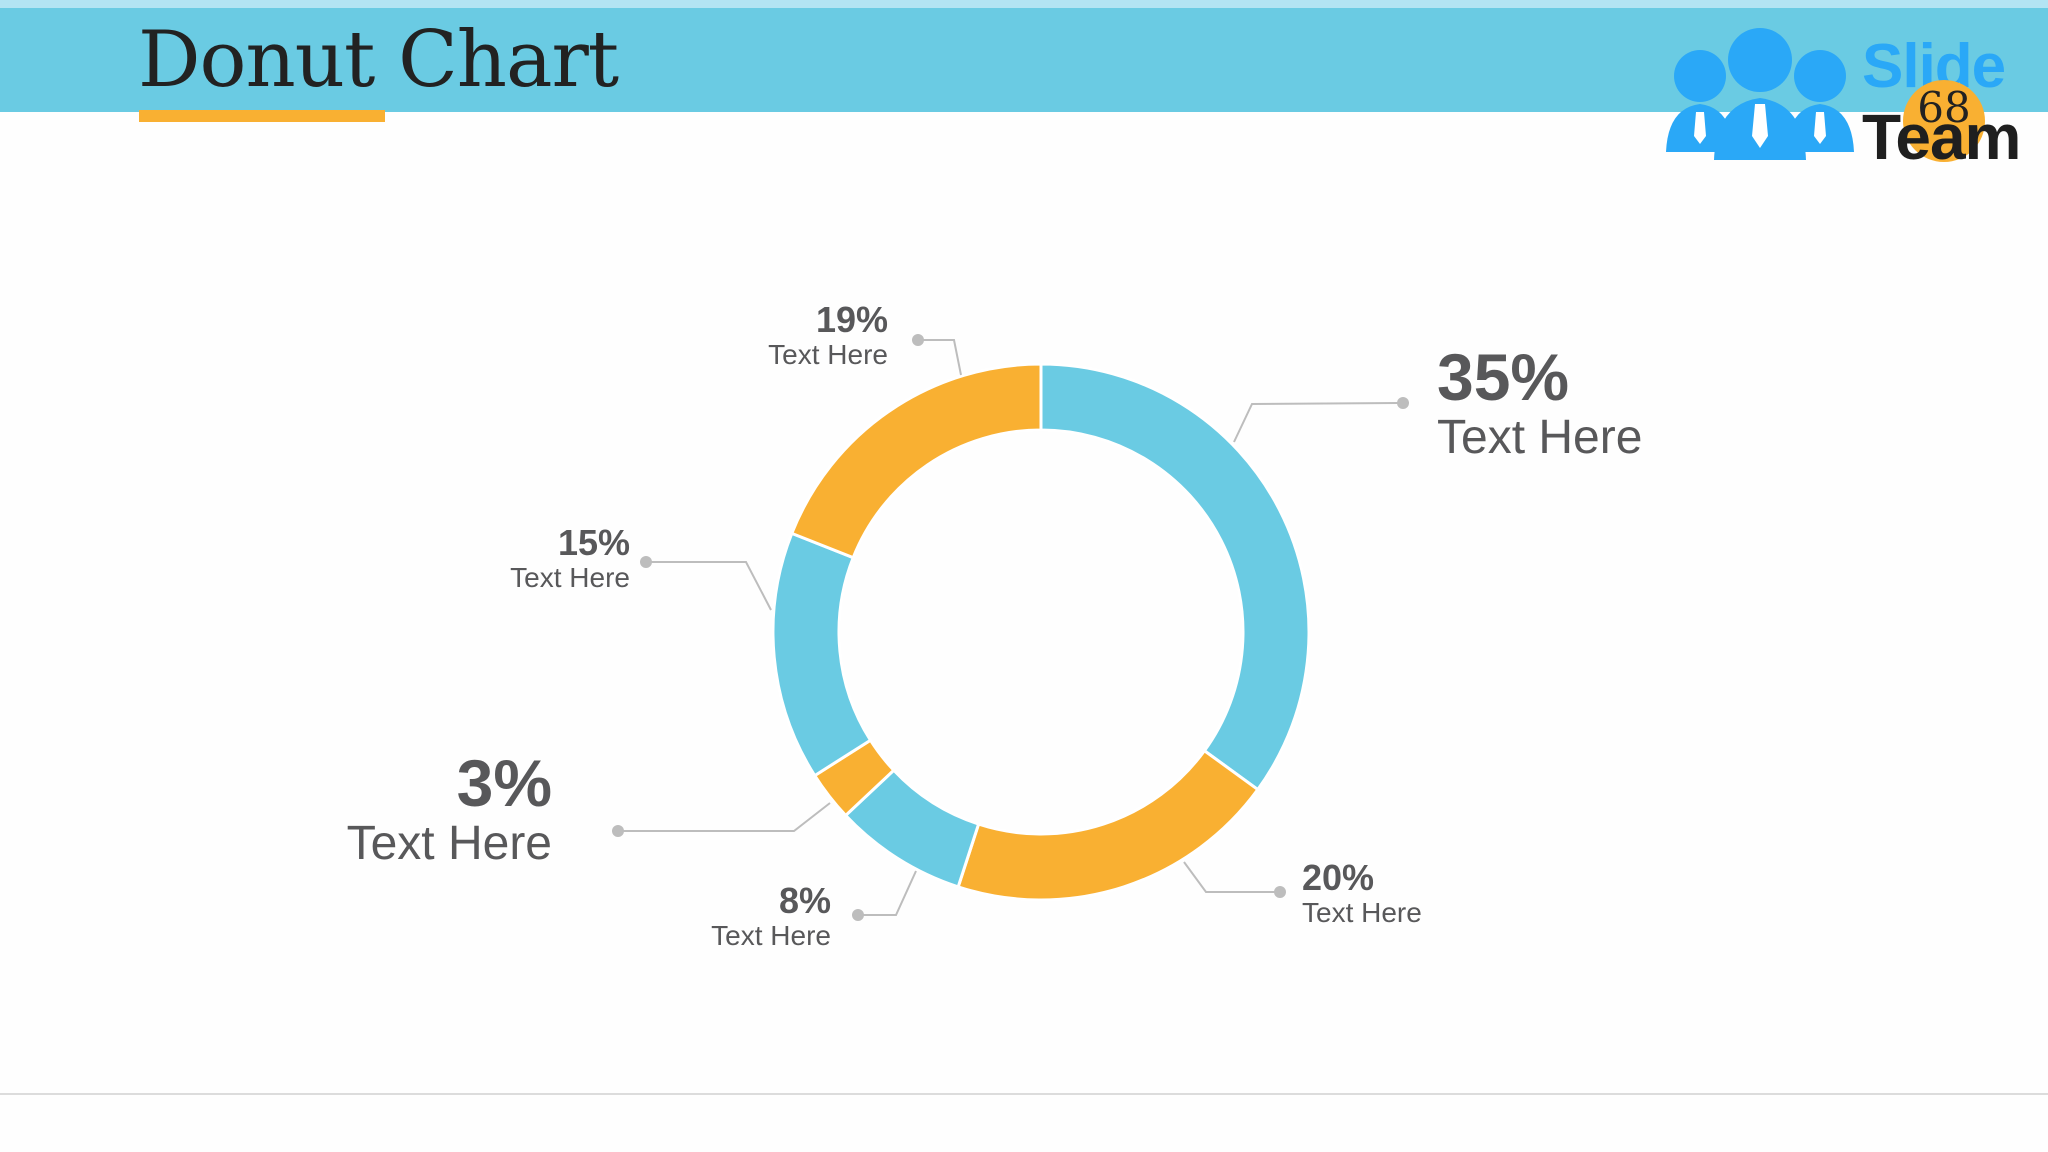 The height and width of the screenshot is (1152, 2048). What do you see at coordinates (449, 843) in the screenshot?
I see `callout-3-text: Text Here` at bounding box center [449, 843].